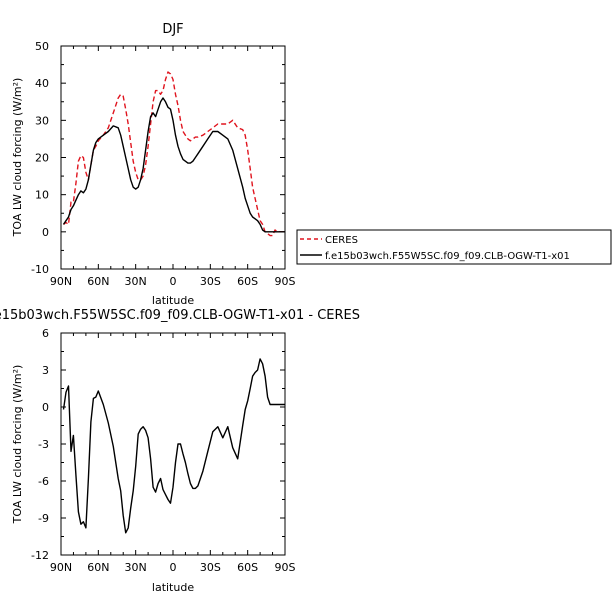  What do you see at coordinates (42, 83) in the screenshot?
I see `top-y-tick-label: 40` at bounding box center [42, 83].